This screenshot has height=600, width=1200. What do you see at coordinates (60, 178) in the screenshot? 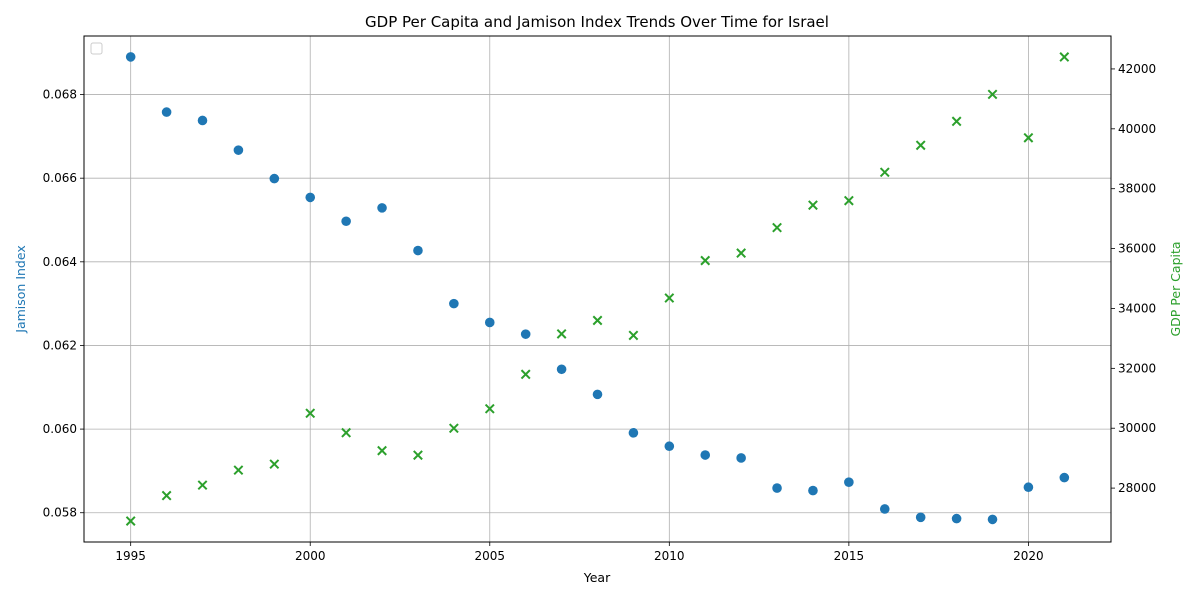
I see `y-left-tick-label: 0.066` at bounding box center [60, 178].